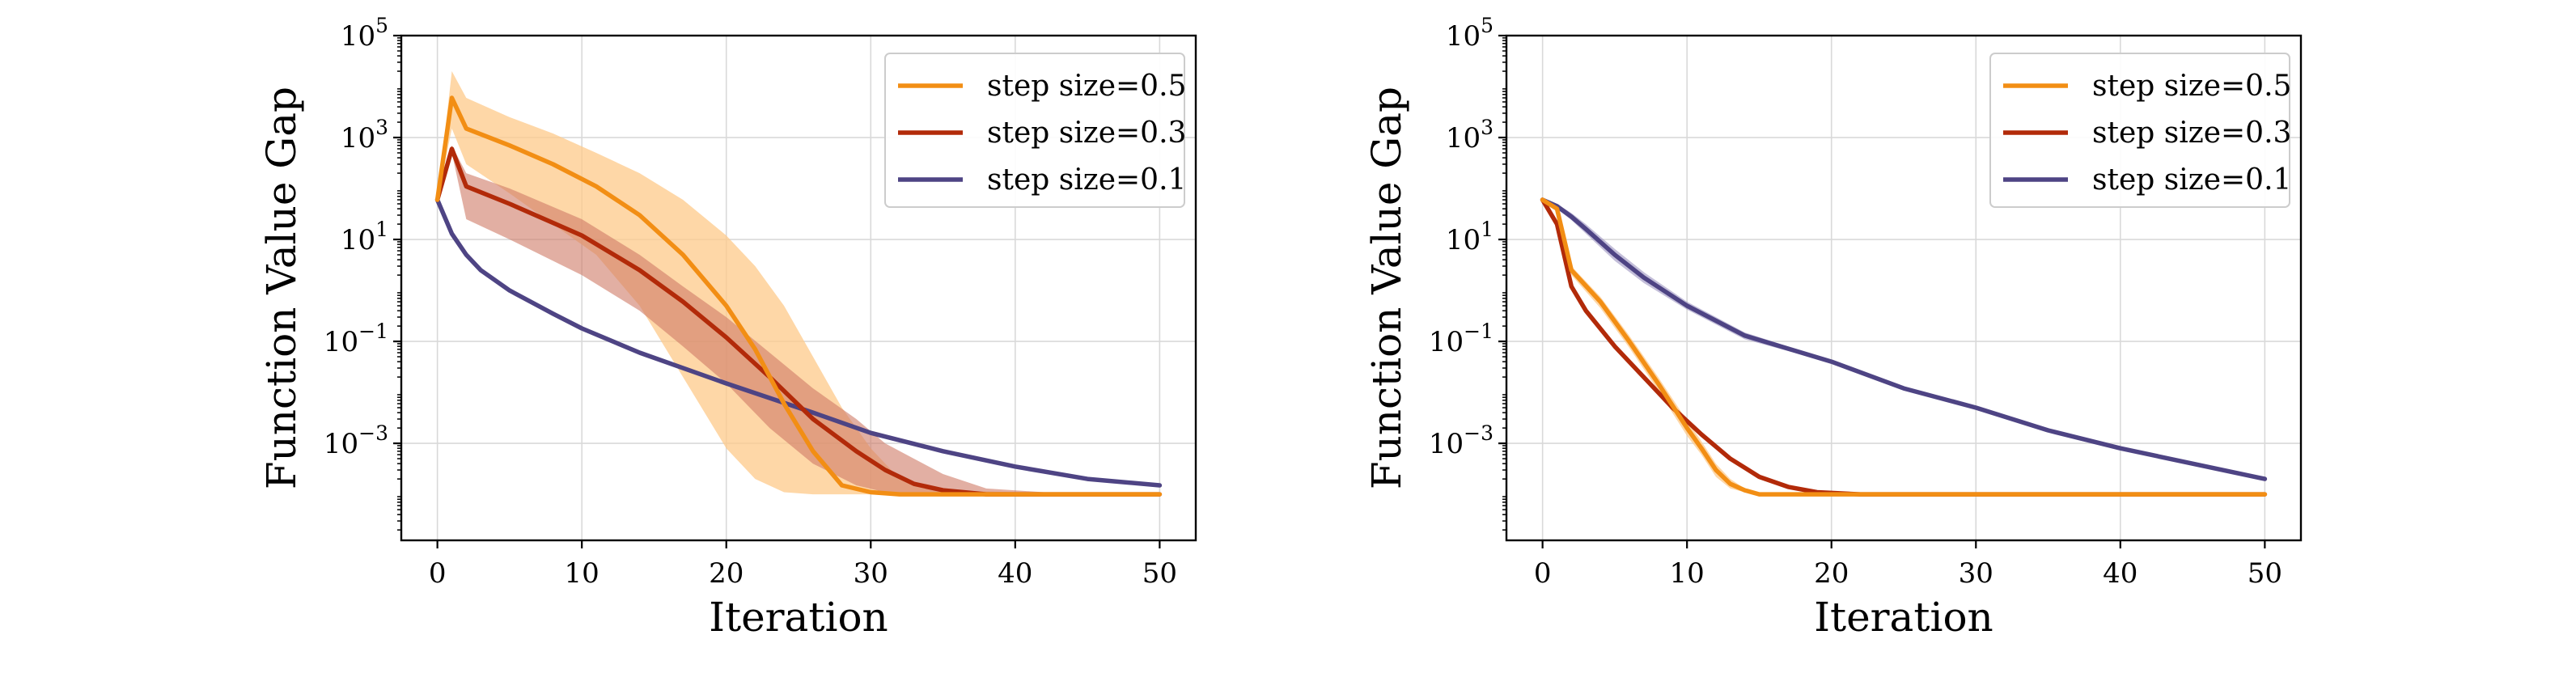  I want to click on series-0-line, so click(1904, 347).